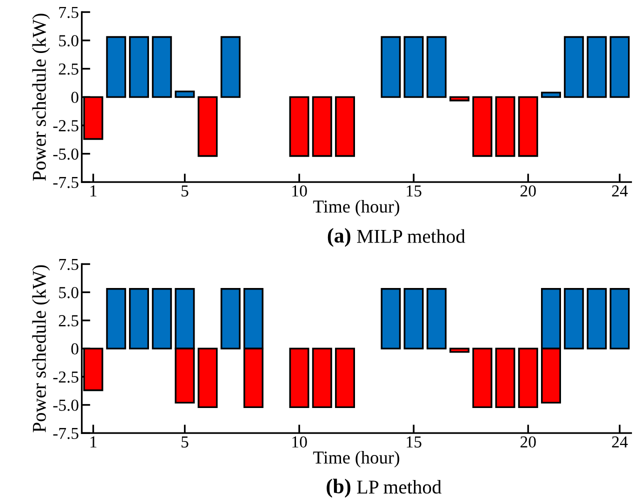 The height and width of the screenshot is (503, 644). What do you see at coordinates (397, 237) in the screenshot?
I see `text: (a) MILP method` at bounding box center [397, 237].